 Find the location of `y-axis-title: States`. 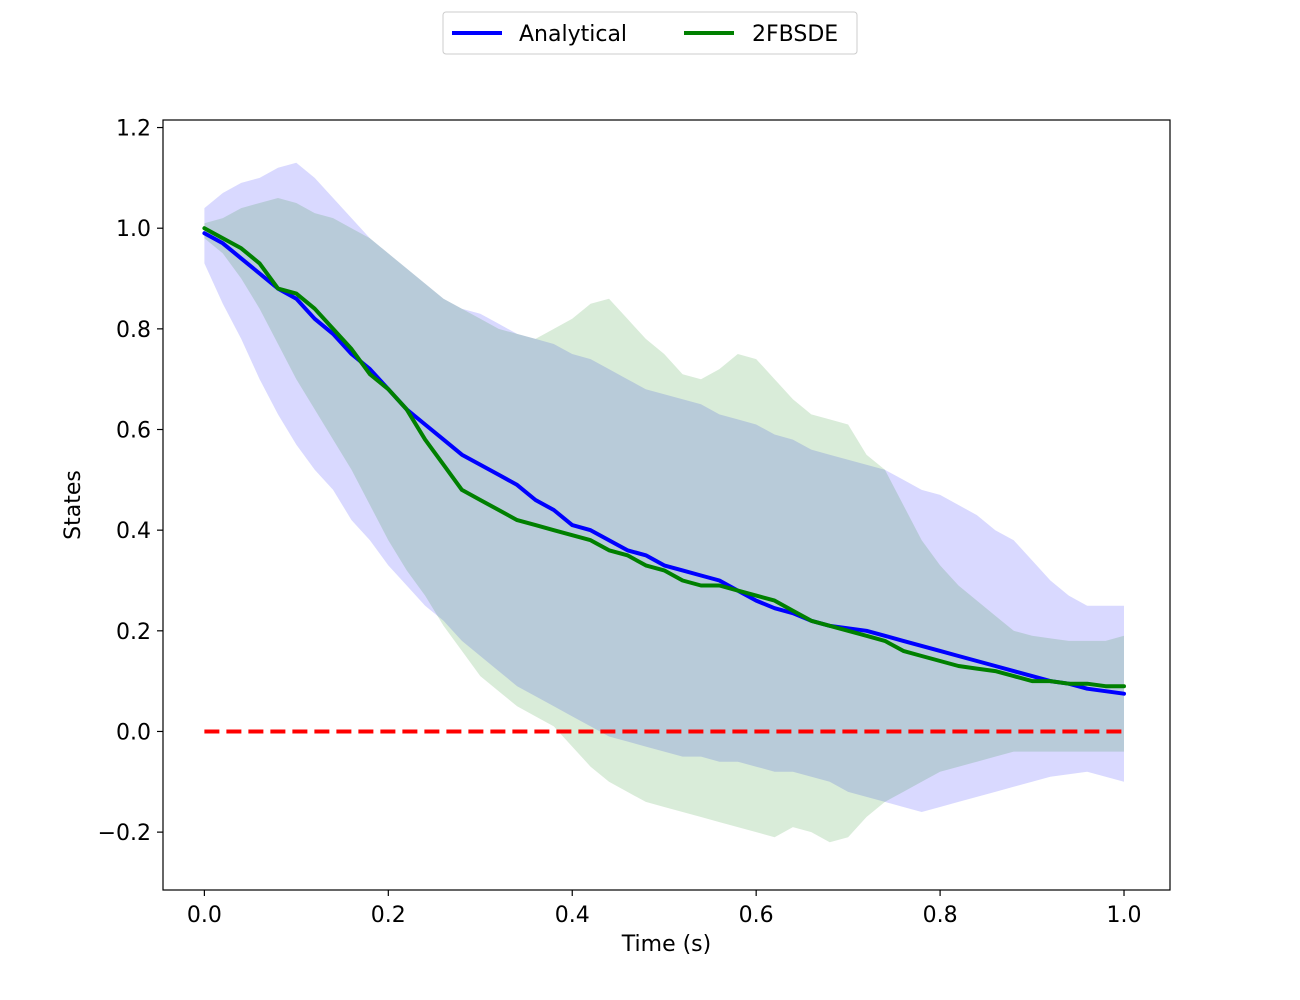

y-axis-title: States is located at coordinates (73, 505).